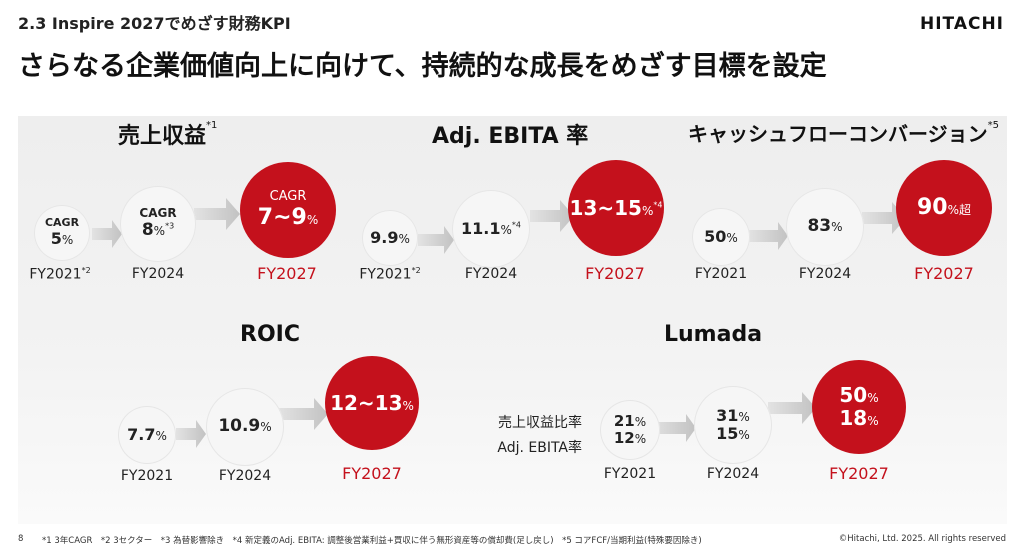 This screenshot has width=1024, height=557. What do you see at coordinates (615, 273) in the screenshot?
I see `ebita-fy2027-label: FY2027` at bounding box center [615, 273].